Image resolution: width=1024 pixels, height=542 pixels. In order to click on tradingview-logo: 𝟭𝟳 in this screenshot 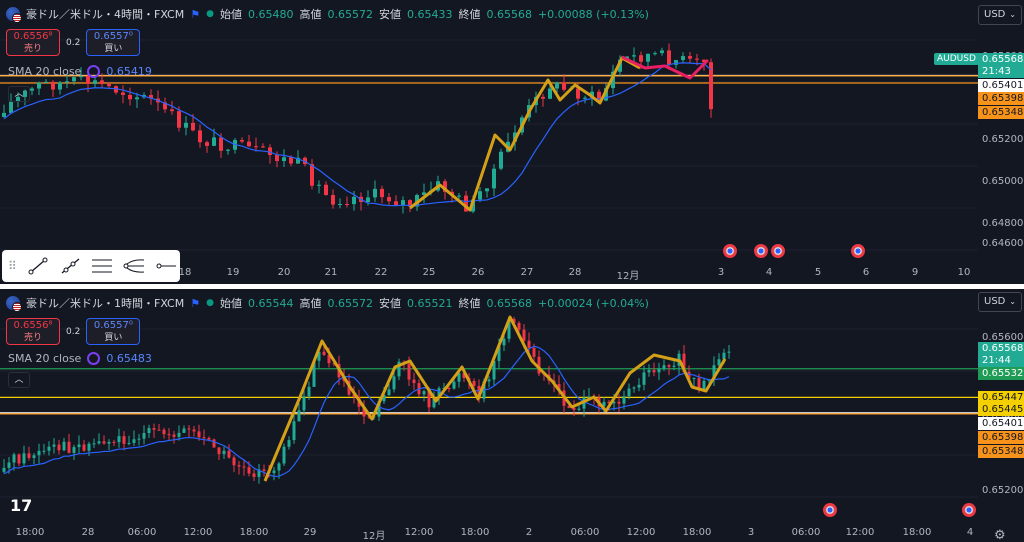, I will do `click(21, 505)`.